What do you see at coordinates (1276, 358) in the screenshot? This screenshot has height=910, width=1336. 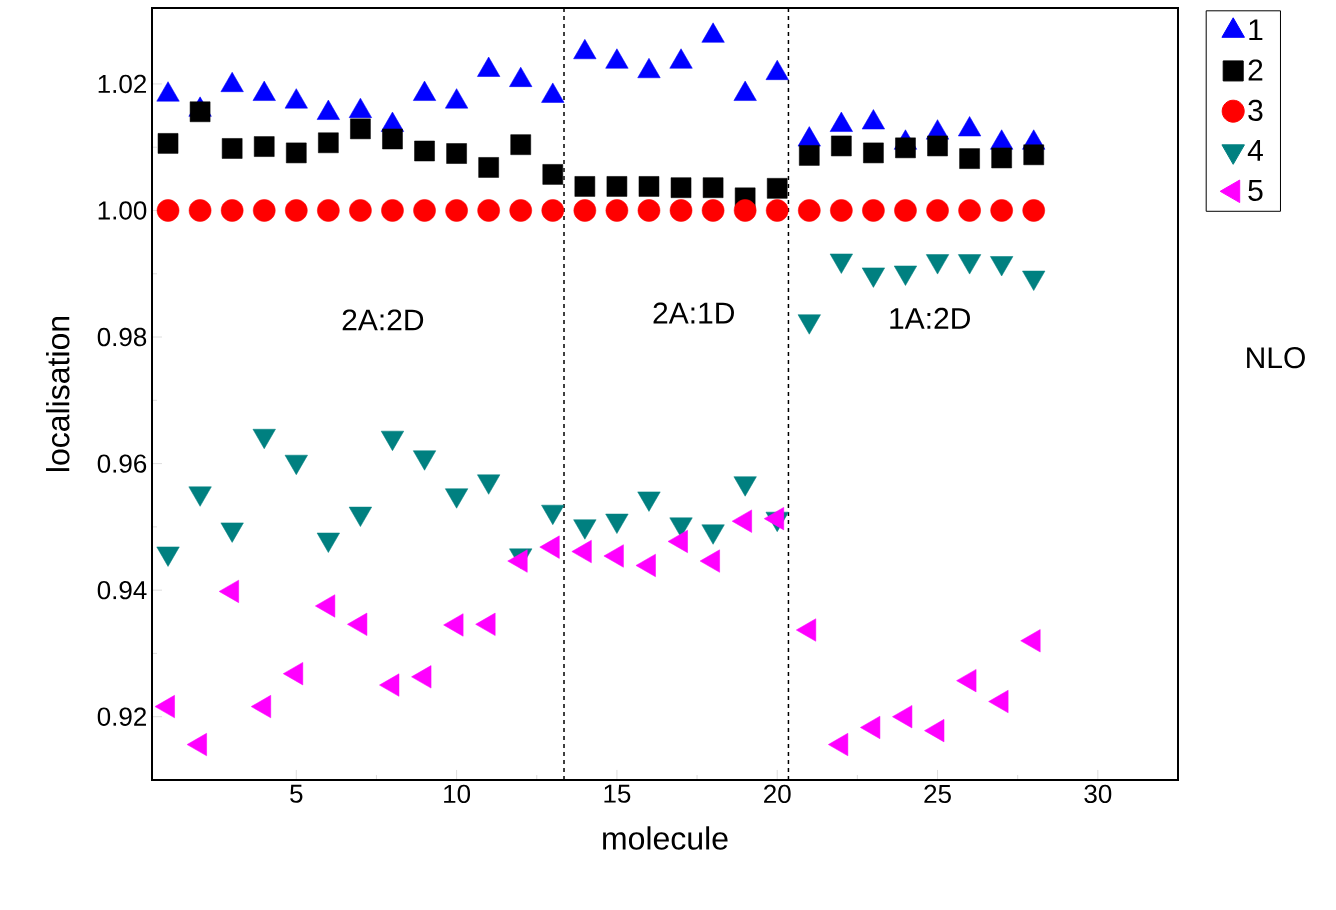 I see `text: NLO` at bounding box center [1276, 358].